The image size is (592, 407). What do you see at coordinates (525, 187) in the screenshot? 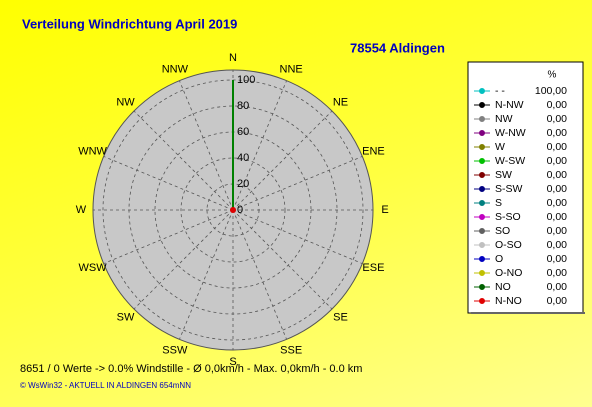
I see `legend-box` at bounding box center [525, 187].